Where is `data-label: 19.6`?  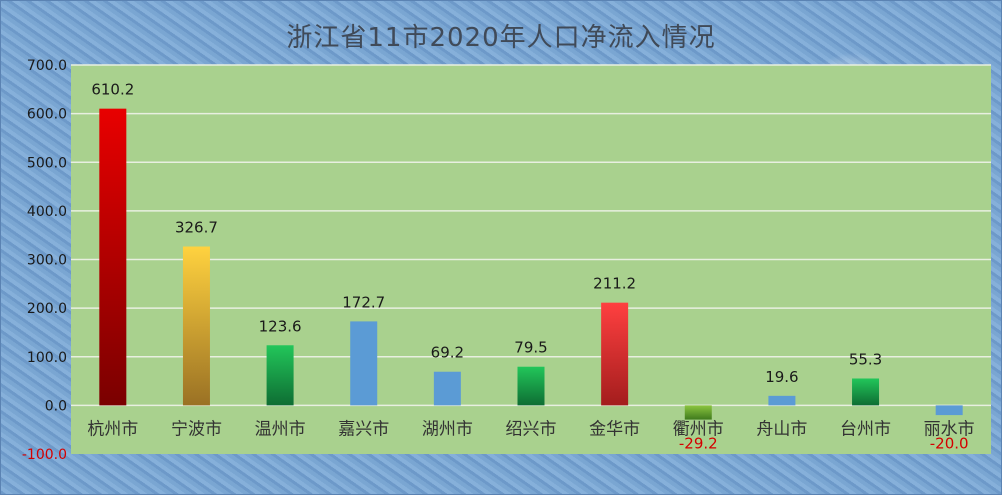 data-label: 19.6 is located at coordinates (781, 377).